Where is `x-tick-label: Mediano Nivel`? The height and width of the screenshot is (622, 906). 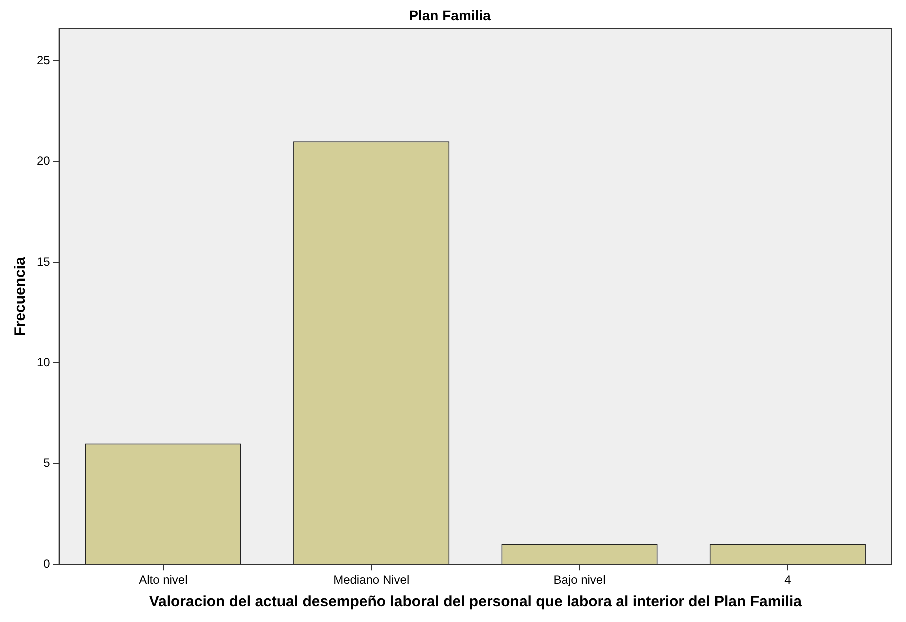
x-tick-label: Mediano Nivel is located at coordinates (372, 580).